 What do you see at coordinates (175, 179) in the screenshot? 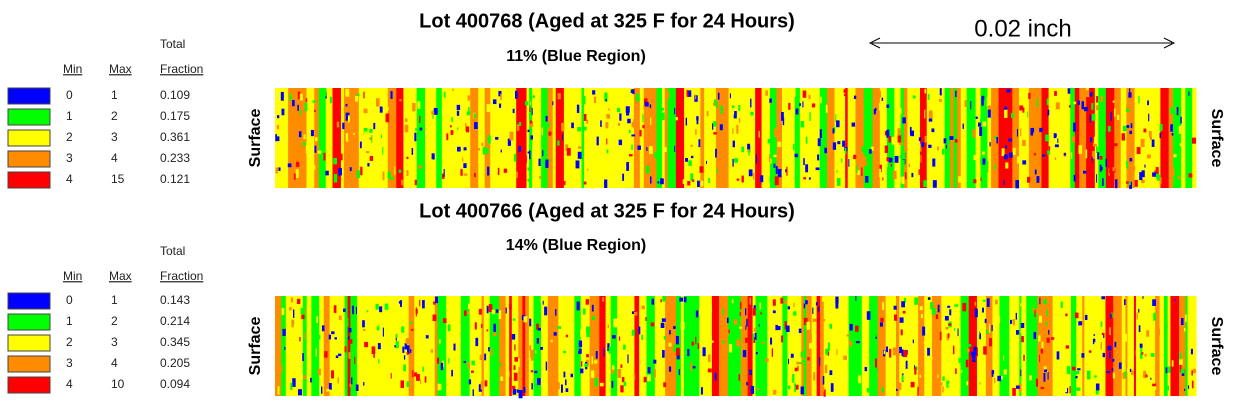
I see `legend-fraction: 0.121` at bounding box center [175, 179].